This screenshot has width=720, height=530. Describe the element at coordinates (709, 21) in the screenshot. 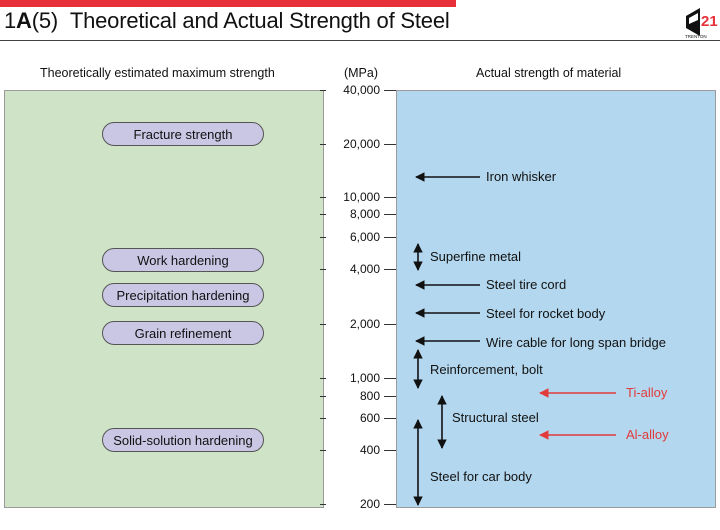

I see `logo-number: 21` at that location.